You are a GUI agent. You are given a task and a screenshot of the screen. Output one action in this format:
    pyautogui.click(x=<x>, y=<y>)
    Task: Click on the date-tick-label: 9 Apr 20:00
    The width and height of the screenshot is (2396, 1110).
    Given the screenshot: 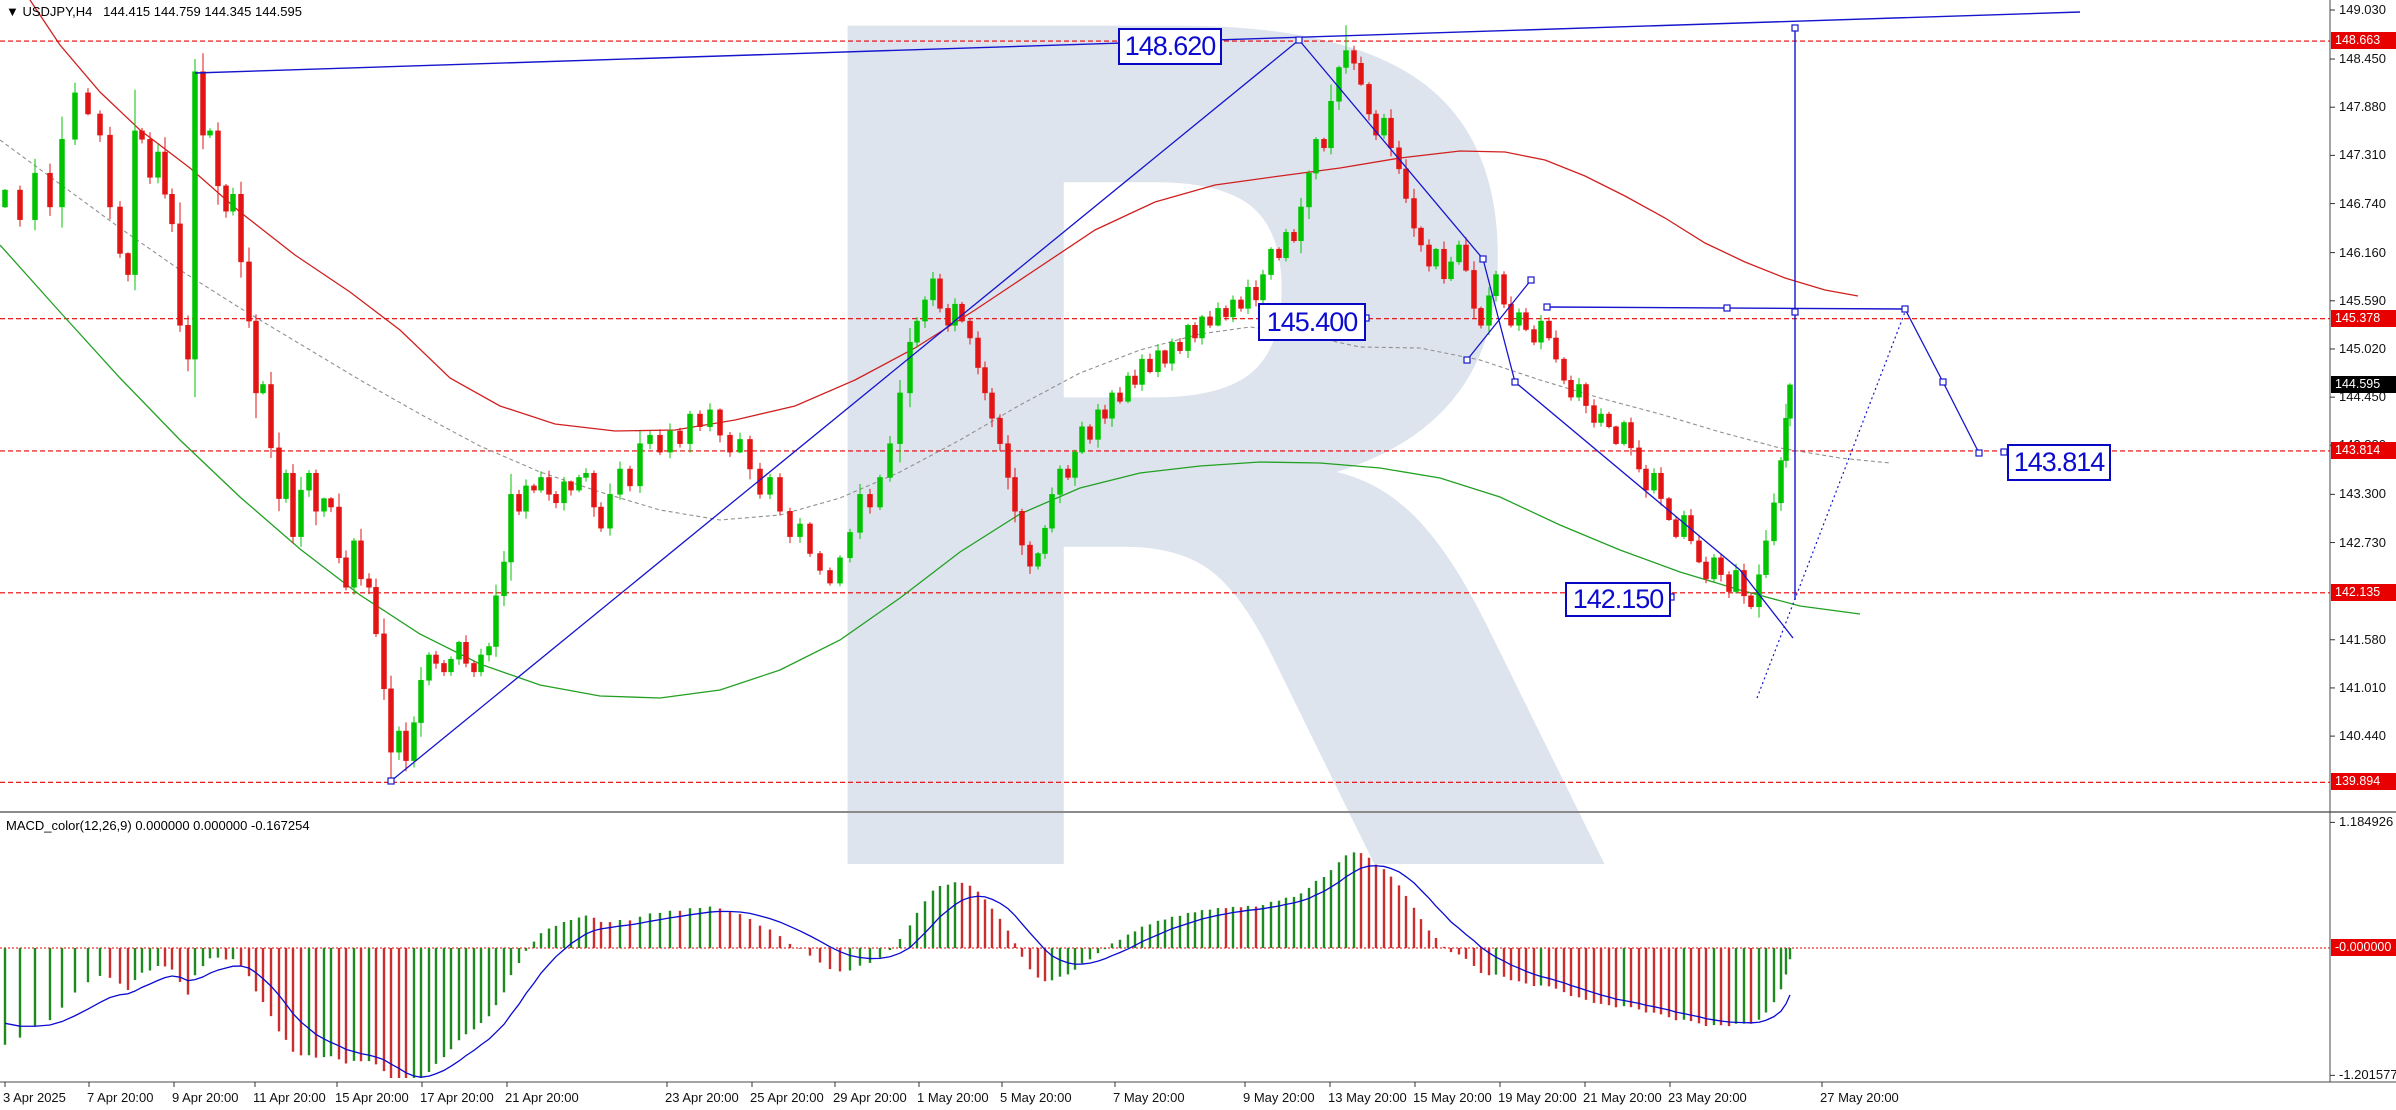 What is the action you would take?
    pyautogui.click(x=205, y=1097)
    